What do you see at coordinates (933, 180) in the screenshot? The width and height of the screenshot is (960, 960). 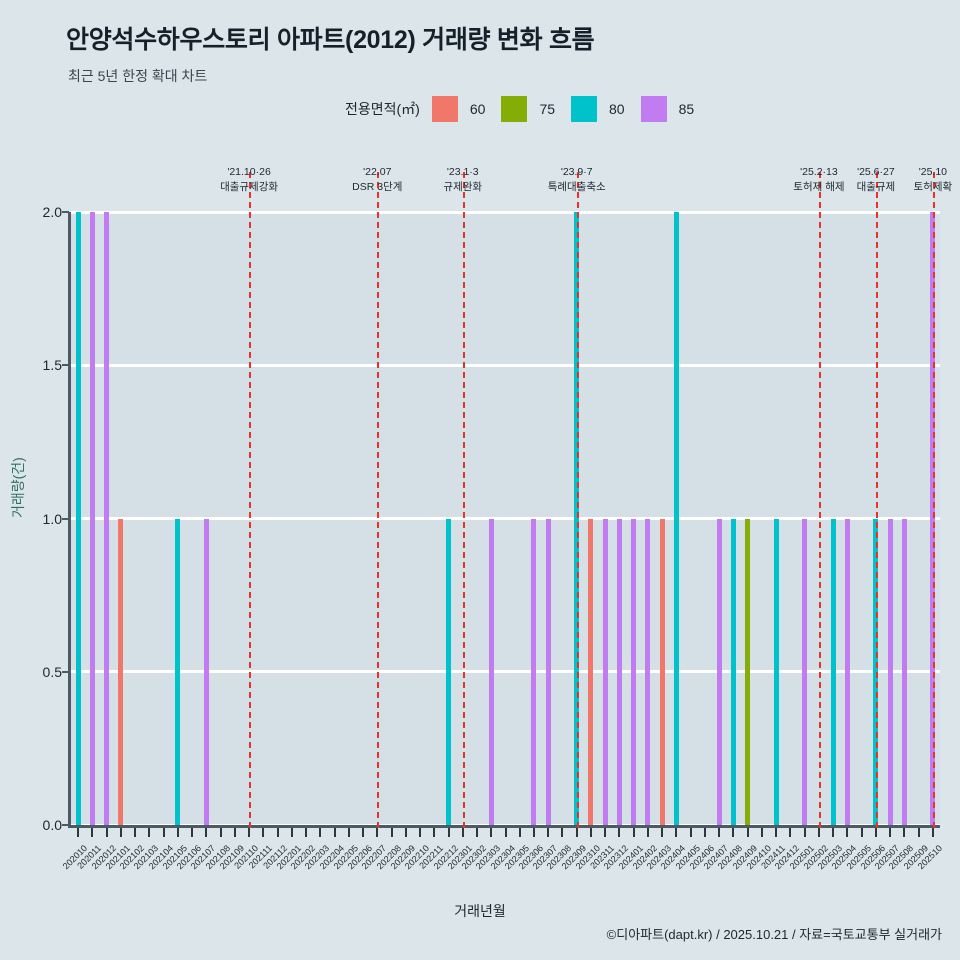 I see `event-label: '25.10 토허제확` at bounding box center [933, 180].